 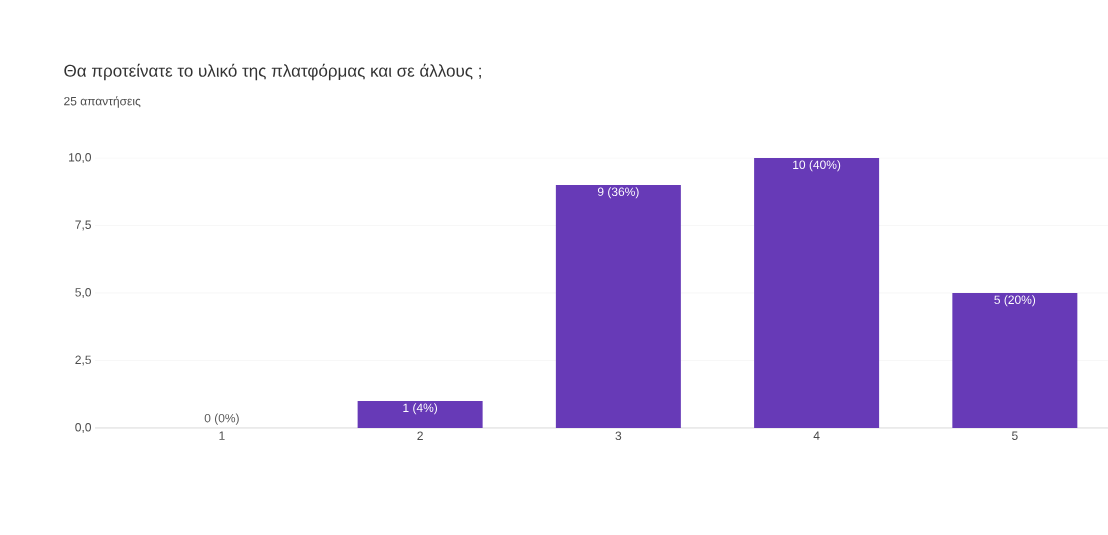 What do you see at coordinates (1014, 435) in the screenshot?
I see `x-tick-label: 5` at bounding box center [1014, 435].